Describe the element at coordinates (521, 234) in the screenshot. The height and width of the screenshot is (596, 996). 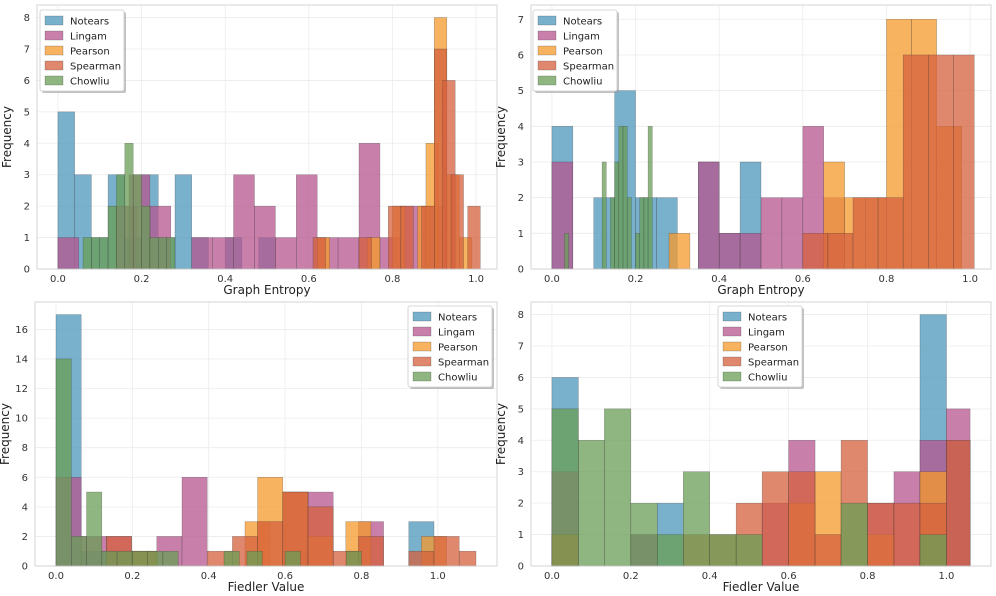
I see `y-tick-label: 1` at that location.